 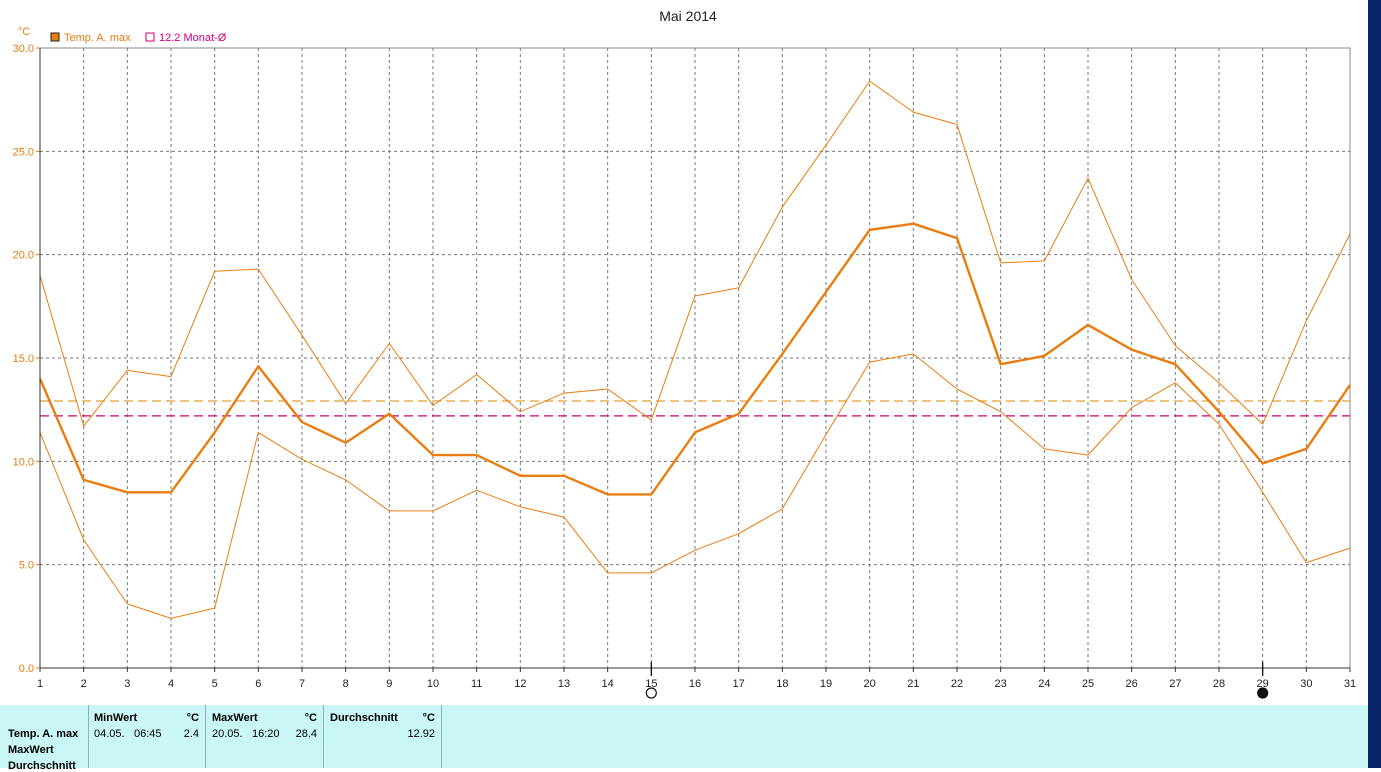 I want to click on min-value: 2.4, so click(x=191, y=734).